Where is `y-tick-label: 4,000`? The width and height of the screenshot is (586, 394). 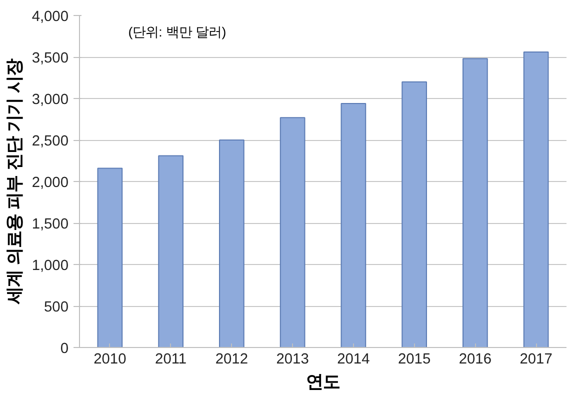
y-tick-label: 4,000 is located at coordinates (50, 17).